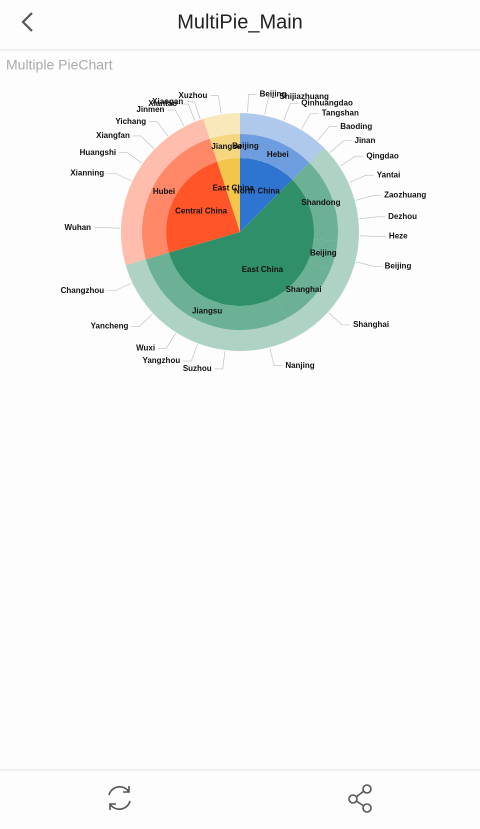 The height and width of the screenshot is (829, 480). Describe the element at coordinates (389, 174) in the screenshot. I see `outer-label: Yantai` at that location.